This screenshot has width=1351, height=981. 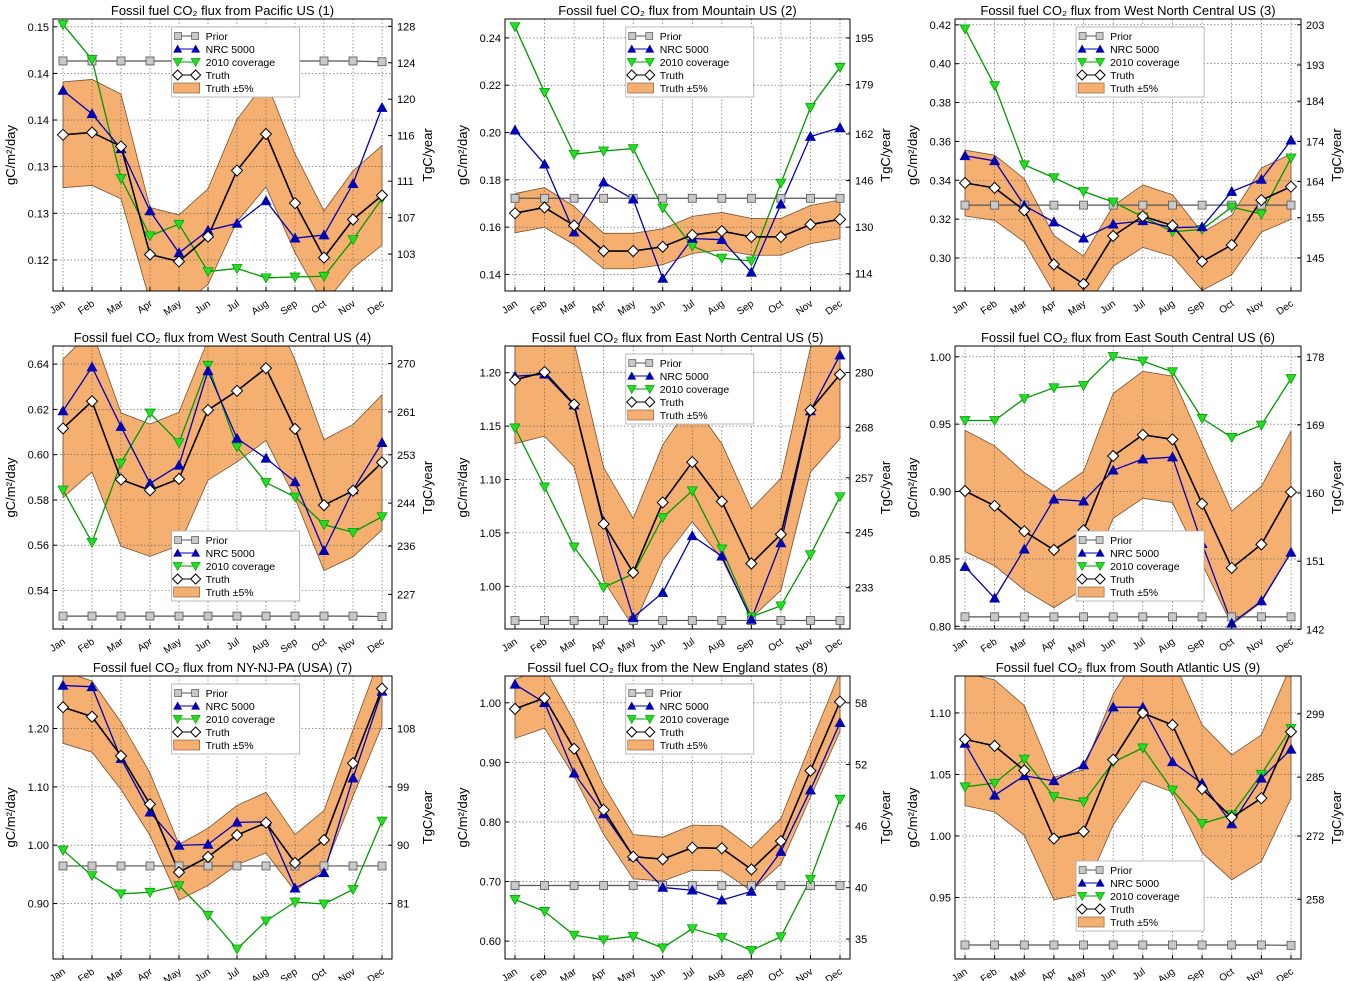 I want to click on x-tick-label: Feb, so click(x=989, y=645).